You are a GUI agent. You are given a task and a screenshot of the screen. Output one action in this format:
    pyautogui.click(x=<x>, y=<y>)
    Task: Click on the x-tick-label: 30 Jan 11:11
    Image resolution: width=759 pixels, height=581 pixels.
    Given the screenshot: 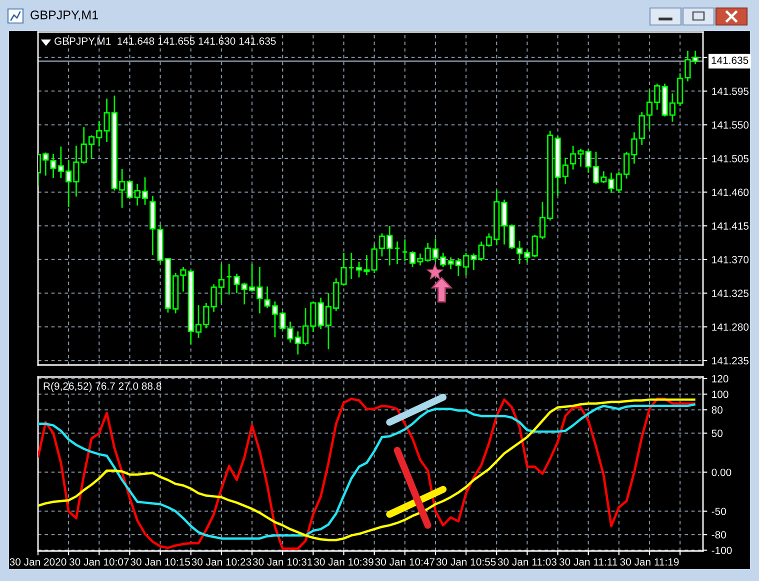 What is the action you would take?
    pyautogui.click(x=588, y=562)
    